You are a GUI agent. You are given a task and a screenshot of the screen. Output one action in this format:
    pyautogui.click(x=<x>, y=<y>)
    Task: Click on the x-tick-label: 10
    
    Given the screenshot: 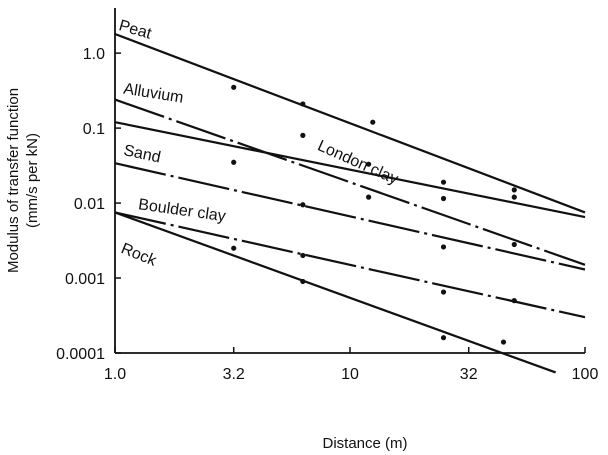 What is the action you would take?
    pyautogui.click(x=350, y=374)
    